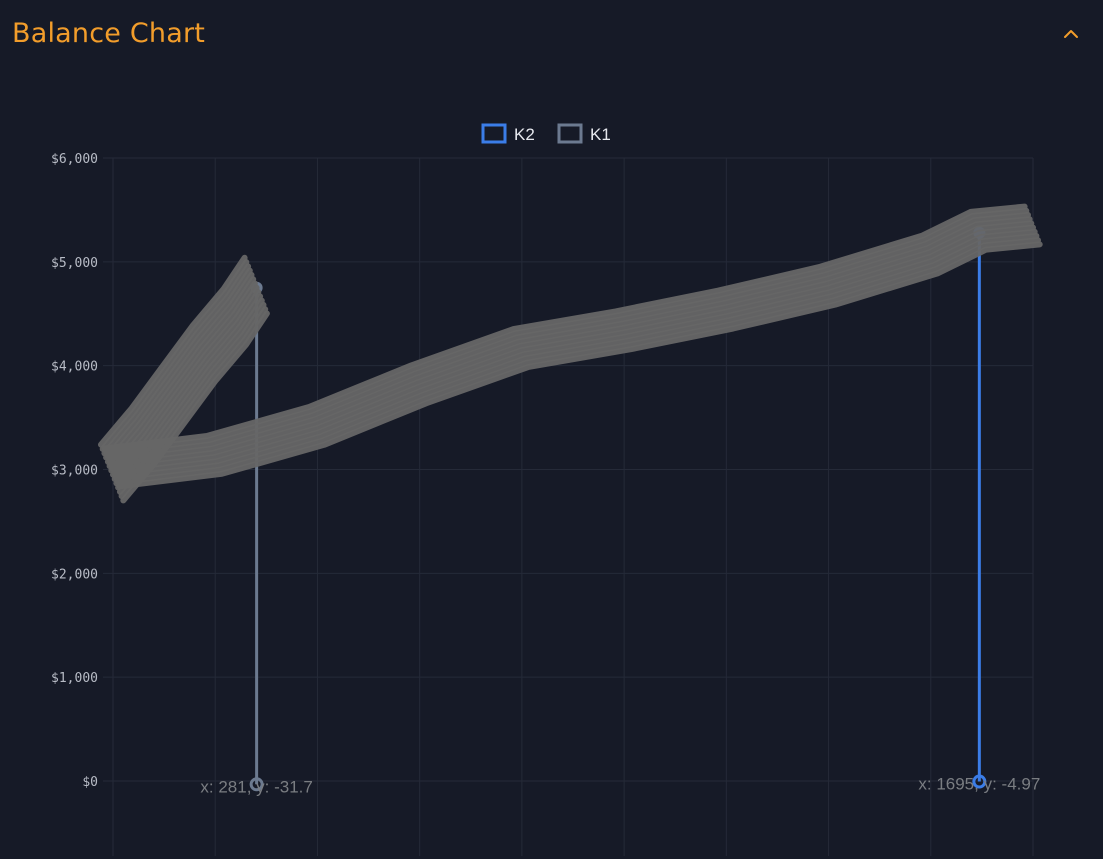 The height and width of the screenshot is (859, 1103). What do you see at coordinates (508, 133) in the screenshot?
I see `legend-item-k2: K2` at bounding box center [508, 133].